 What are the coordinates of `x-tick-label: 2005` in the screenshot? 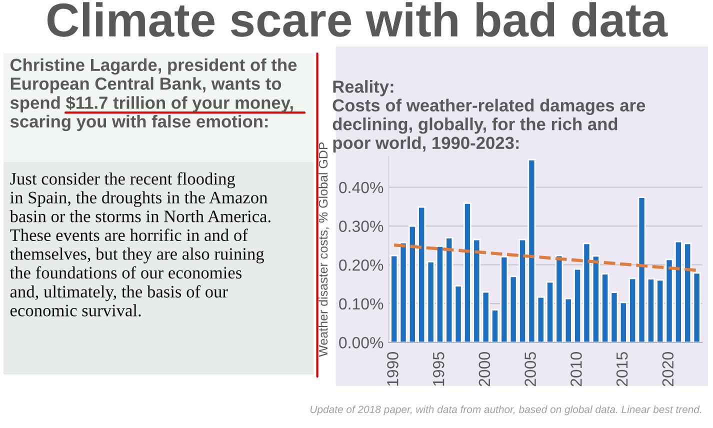 It's located at (530, 369).